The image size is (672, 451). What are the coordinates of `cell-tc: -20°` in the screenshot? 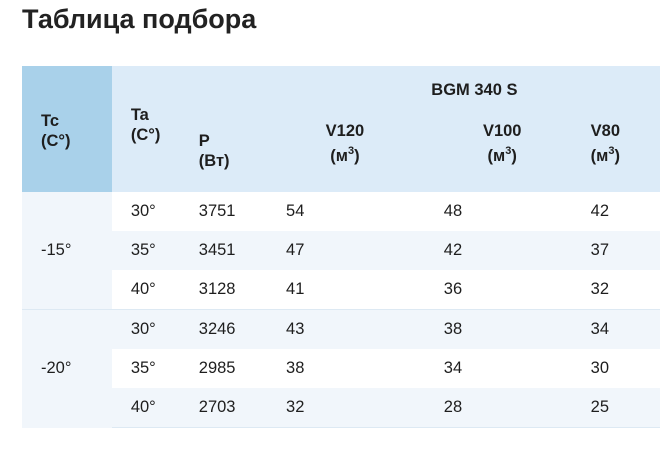 It's located at (67, 368).